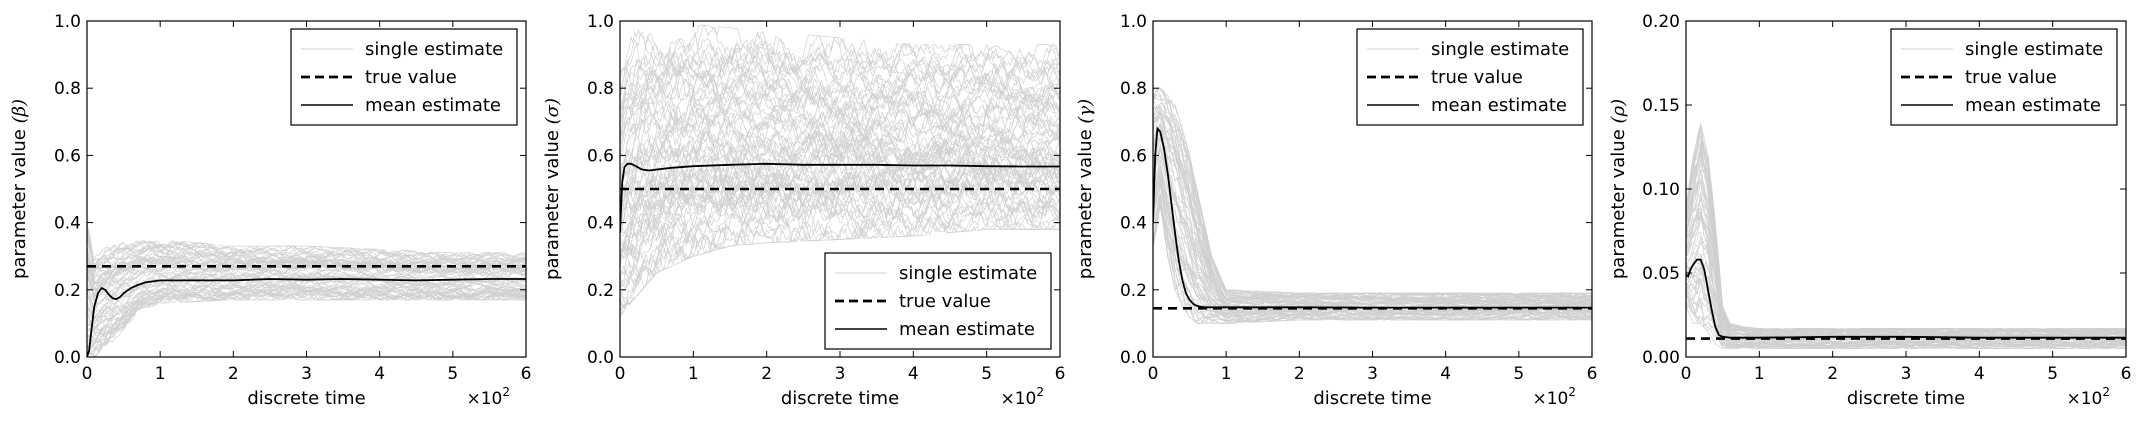  I want to click on y-tick-label: 0.2, so click(1133, 291).